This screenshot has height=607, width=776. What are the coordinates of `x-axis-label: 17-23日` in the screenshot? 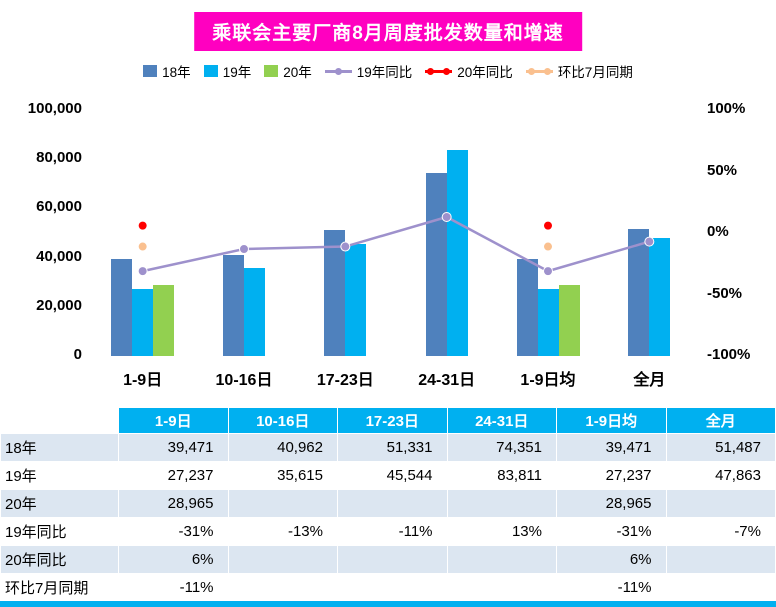 It's located at (345, 380).